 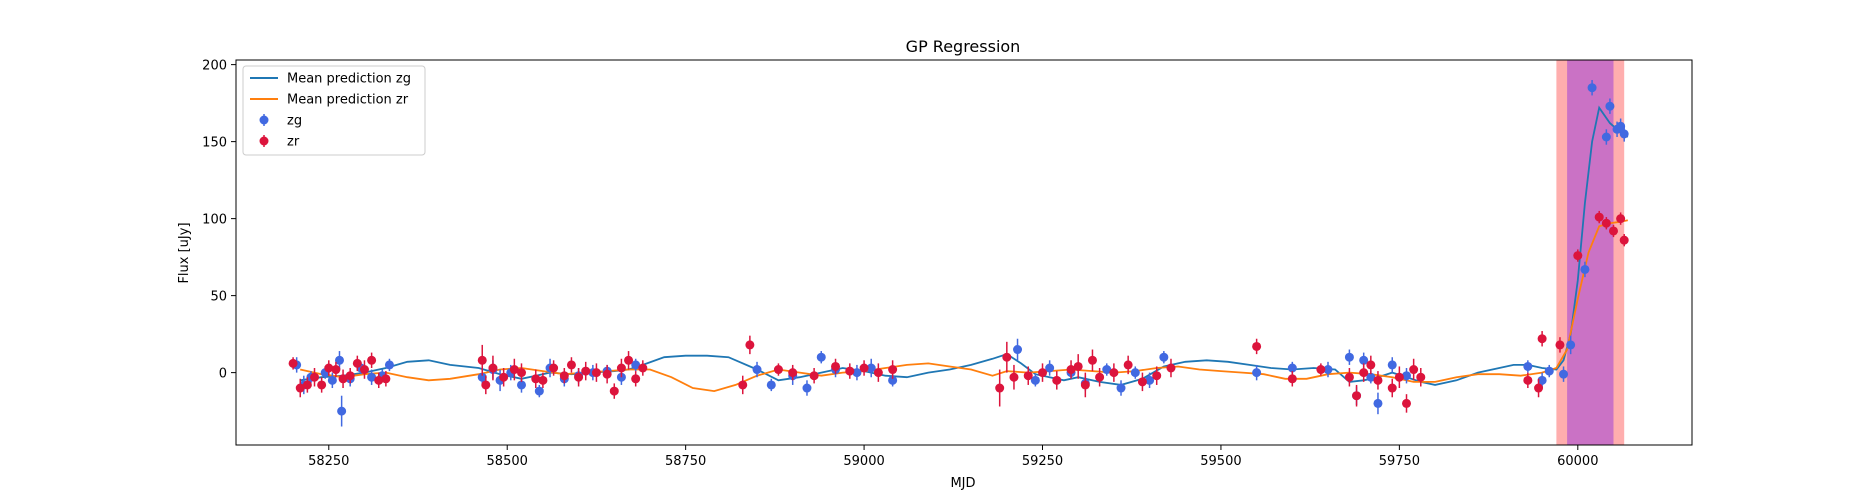 I want to click on x-tick-label: 59000, so click(x=863, y=461).